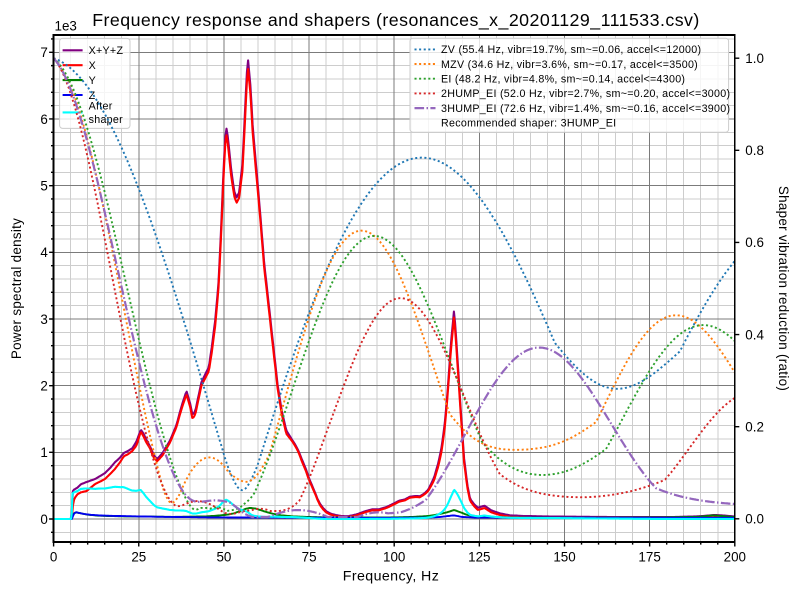  Describe the element at coordinates (649, 557) in the screenshot. I see `svg-text: 175` at that location.